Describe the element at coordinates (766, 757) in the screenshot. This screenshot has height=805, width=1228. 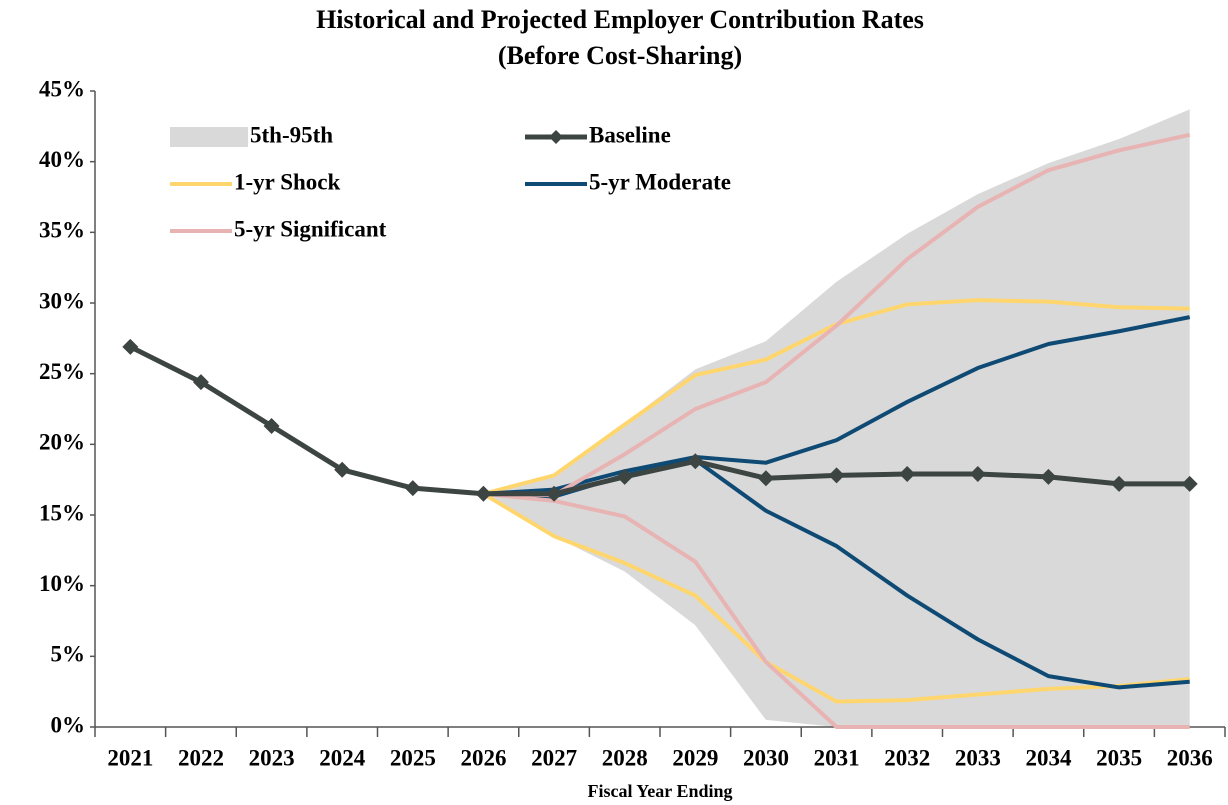
I see `x-tick-label: 2030` at that location.